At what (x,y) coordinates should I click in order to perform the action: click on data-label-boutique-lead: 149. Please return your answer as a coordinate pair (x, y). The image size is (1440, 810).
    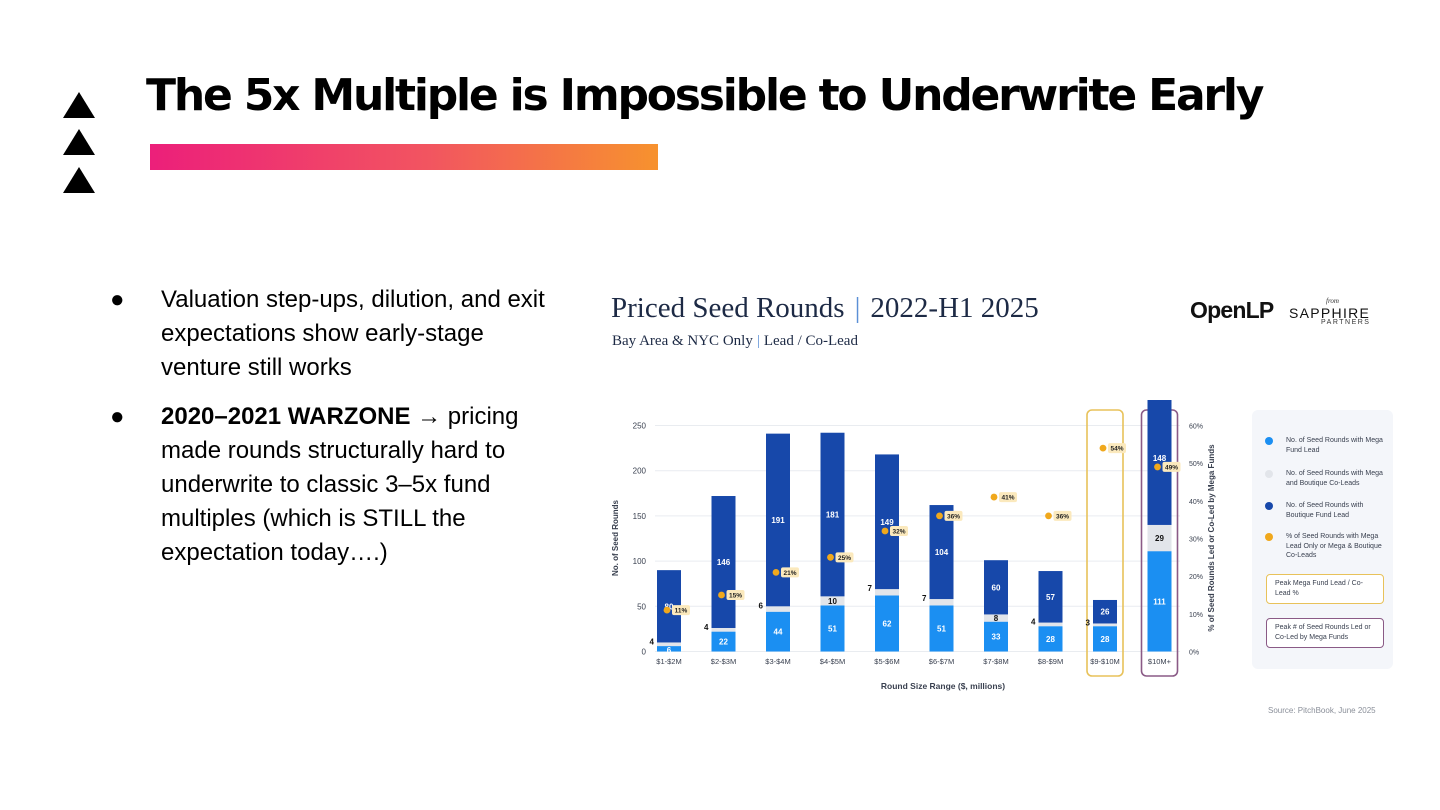
    Looking at the image, I should click on (887, 522).